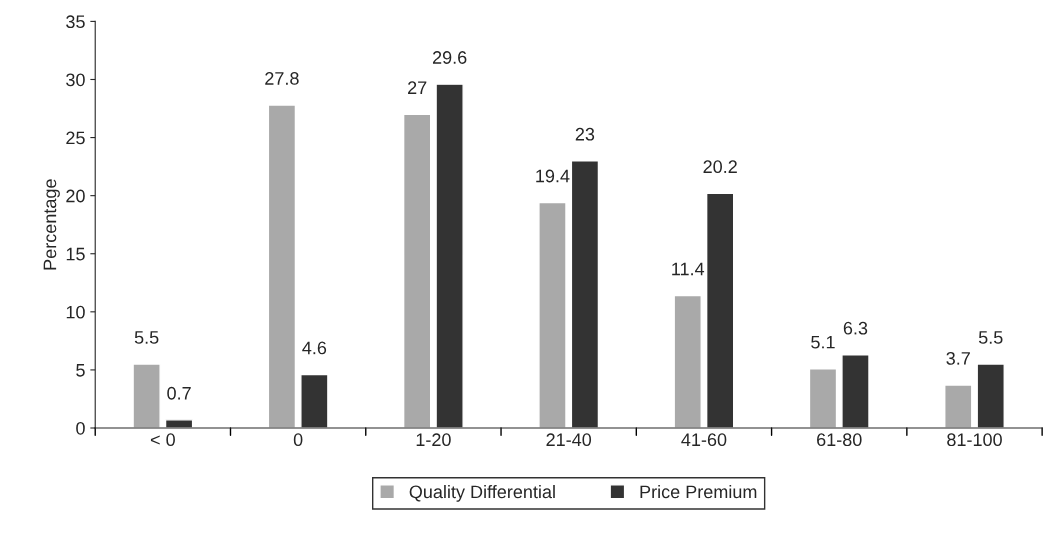  What do you see at coordinates (179, 393) in the screenshot?
I see `data-label: 0.7` at bounding box center [179, 393].